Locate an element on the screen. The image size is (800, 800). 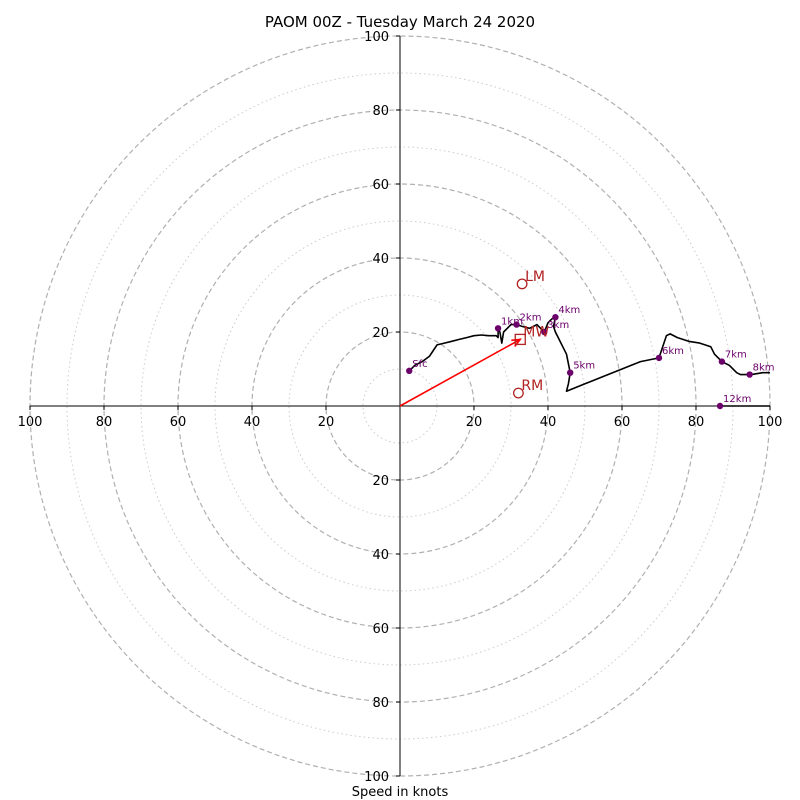
height-point-label: 6km is located at coordinates (673, 351).